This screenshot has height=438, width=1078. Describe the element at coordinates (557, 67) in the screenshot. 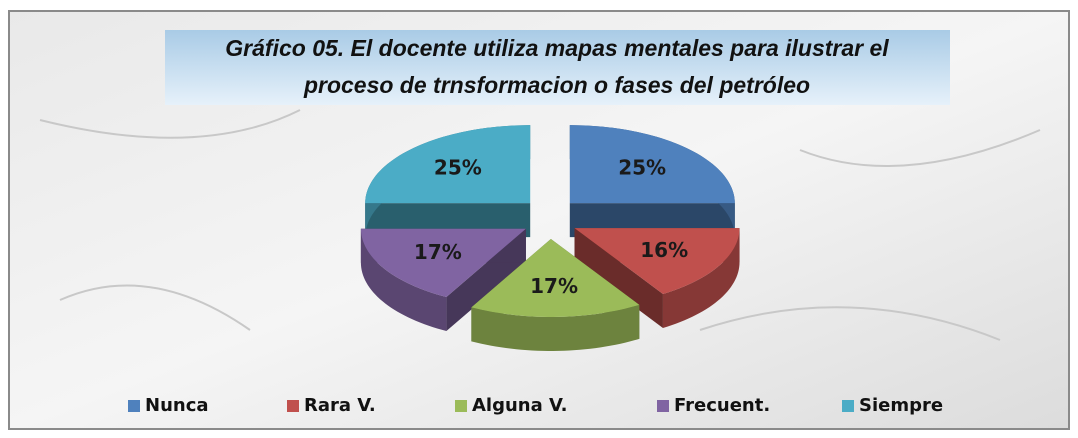

I see `title-box` at that location.